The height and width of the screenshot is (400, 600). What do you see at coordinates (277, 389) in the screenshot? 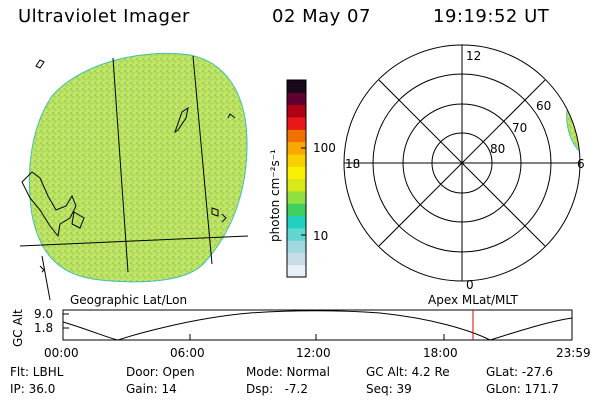
I see `dsp-readout: Dsp: -7.2` at bounding box center [277, 389].